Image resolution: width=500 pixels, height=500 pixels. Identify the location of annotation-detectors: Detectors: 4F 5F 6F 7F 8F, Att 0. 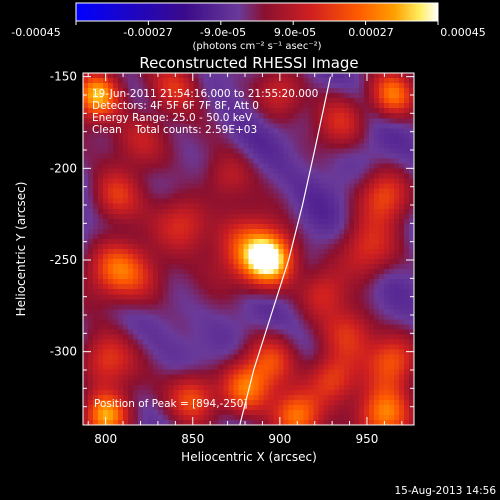
(175, 106).